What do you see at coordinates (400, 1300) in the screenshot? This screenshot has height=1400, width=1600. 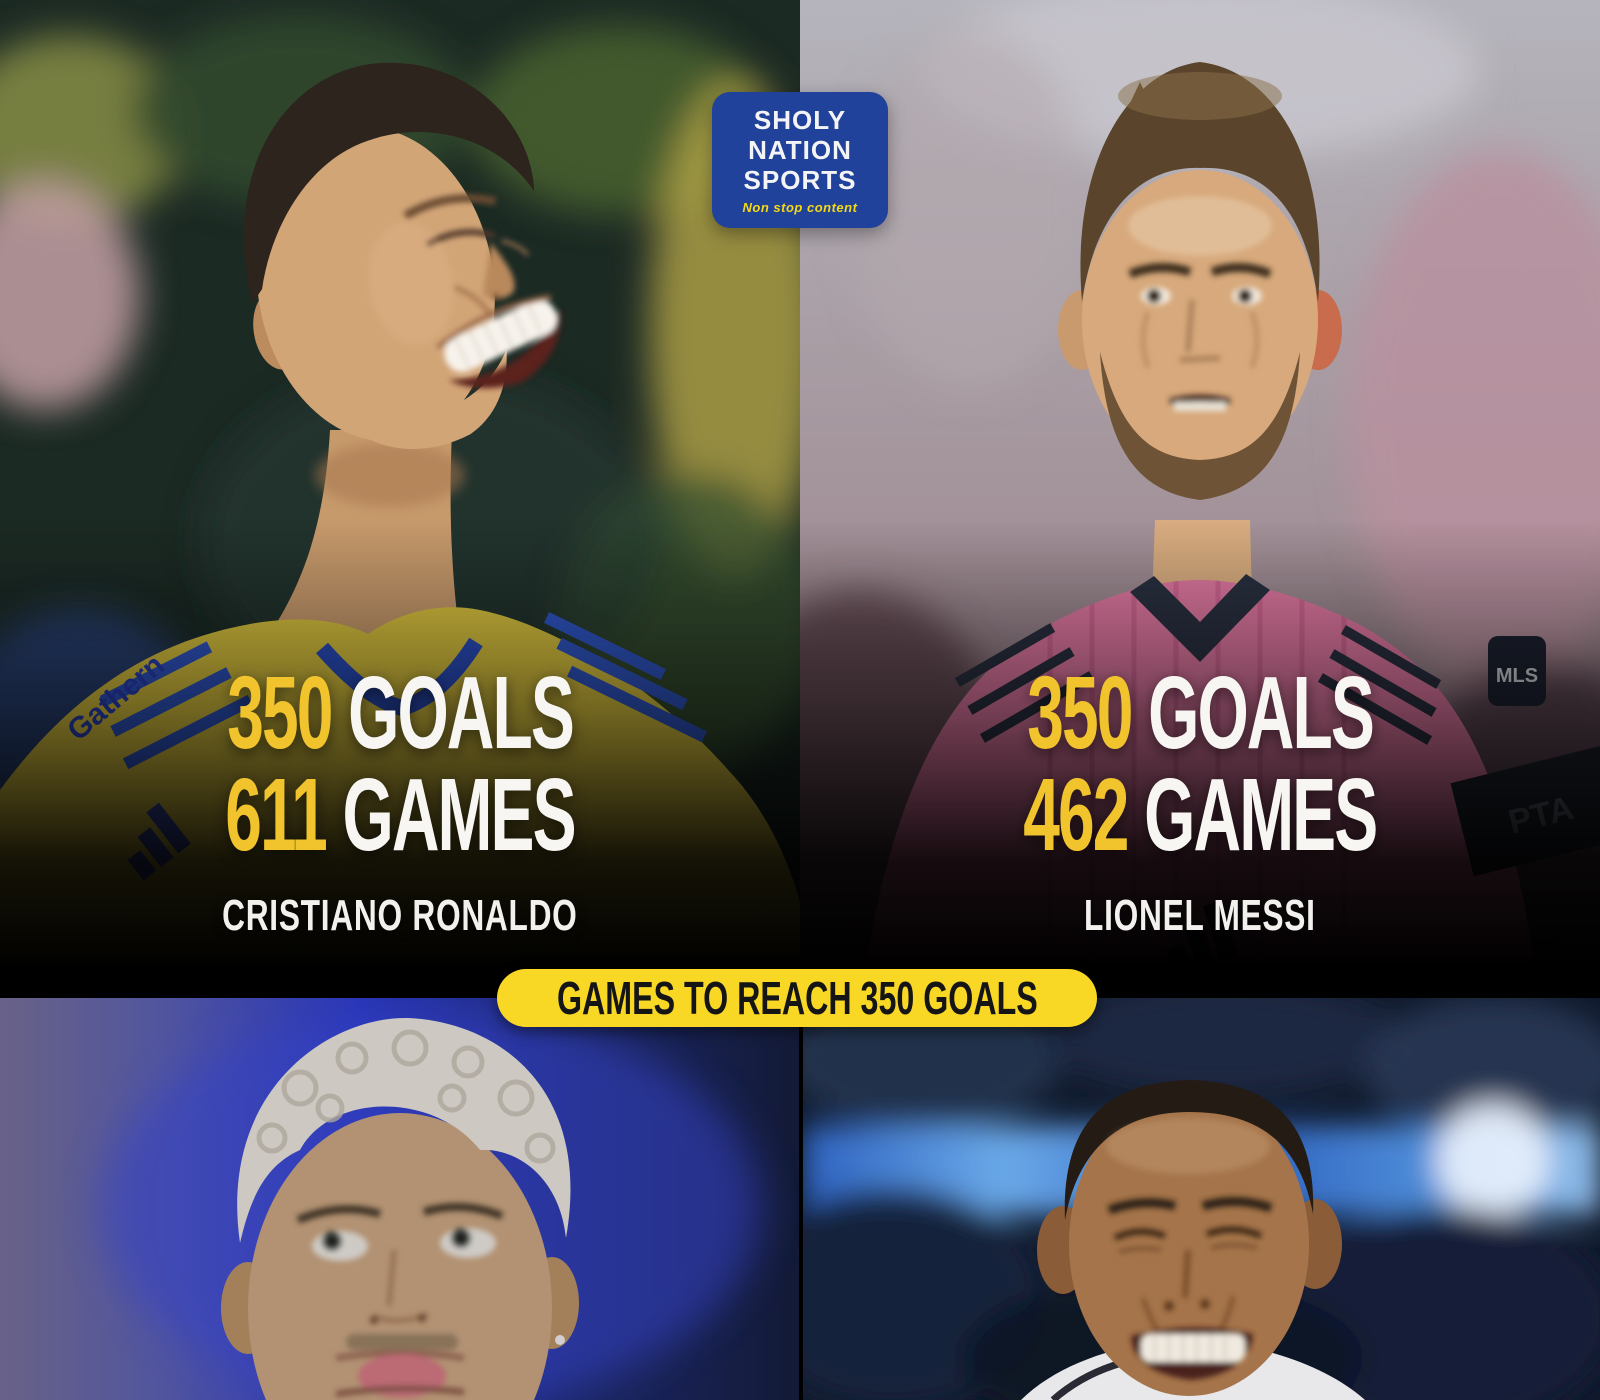 I see `neymar-face-features` at bounding box center [400, 1300].